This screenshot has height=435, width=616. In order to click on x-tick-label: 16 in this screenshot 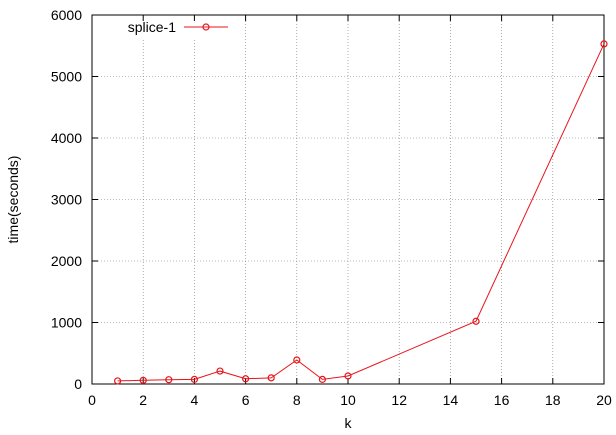, I will do `click(502, 400)`.